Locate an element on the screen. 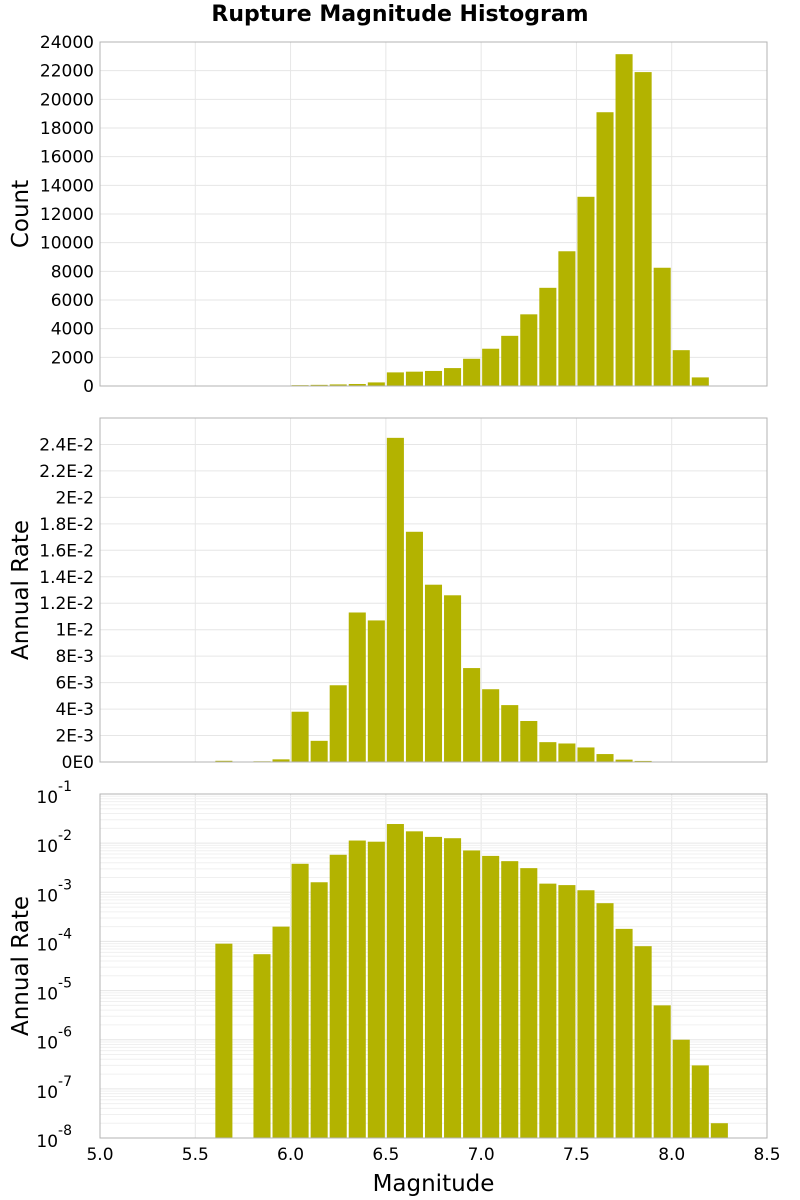 The image size is (800, 1200). y-tick-label: 10⁻³ is located at coordinates (54, 891).